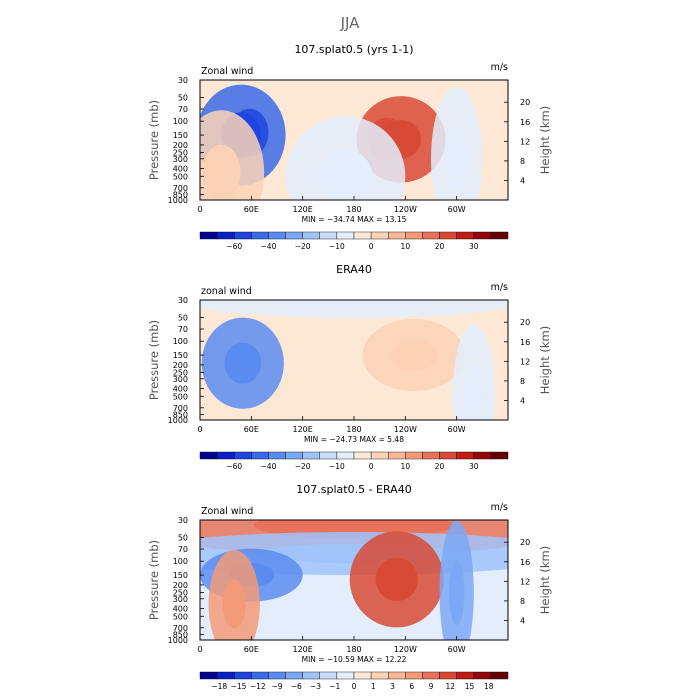 Image resolution: width=700 pixels, height=700 pixels. I want to click on y-tick-label: 70, so click(183, 109).